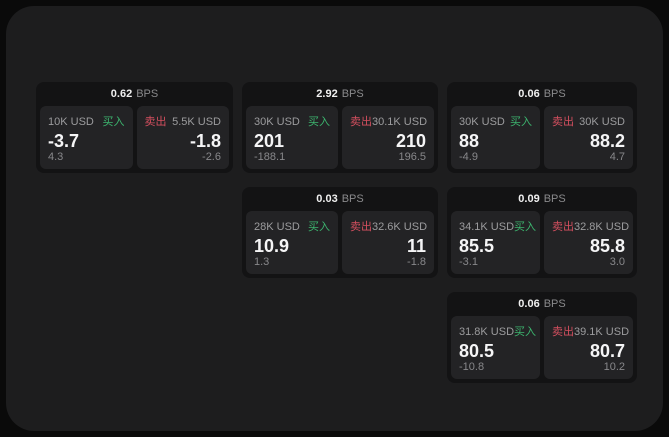  I want to click on card-body: 30K USD 买入 88 -4.9 卖出 30K USD 88.2 4.7, so click(542, 137).